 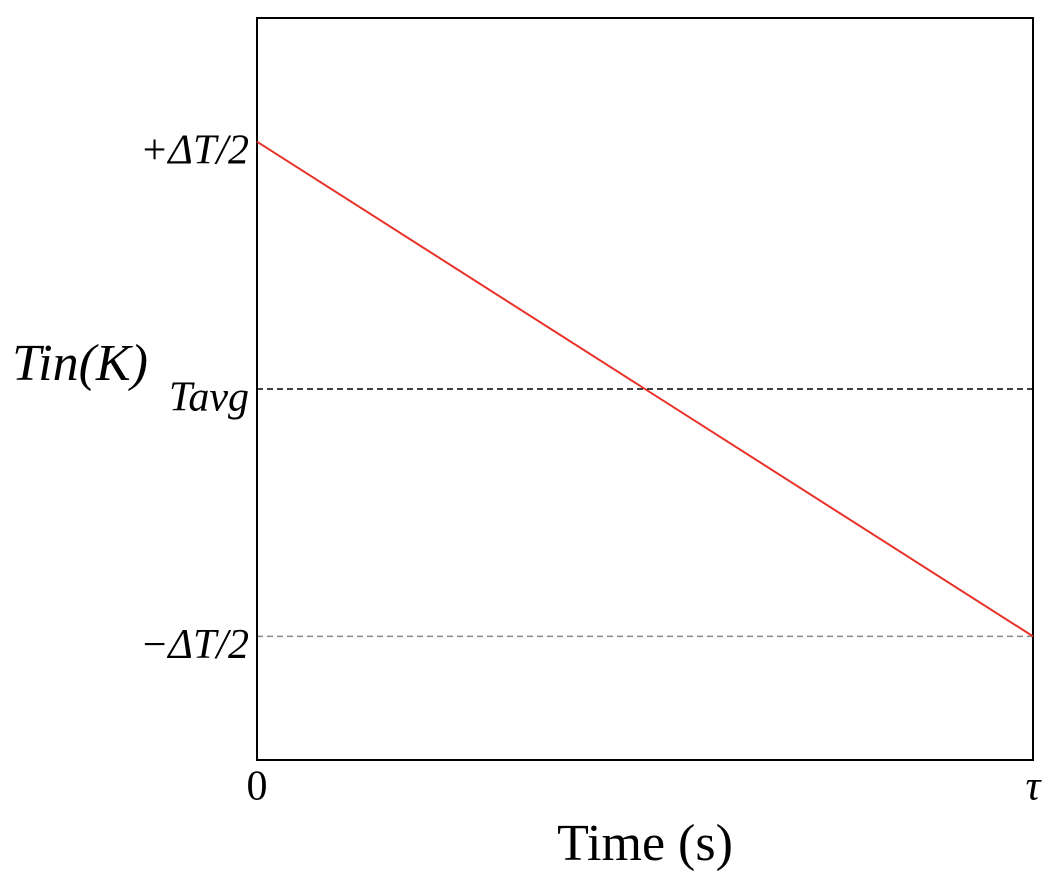 What do you see at coordinates (645, 843) in the screenshot?
I see `x-axis-label: Time (s)` at bounding box center [645, 843].